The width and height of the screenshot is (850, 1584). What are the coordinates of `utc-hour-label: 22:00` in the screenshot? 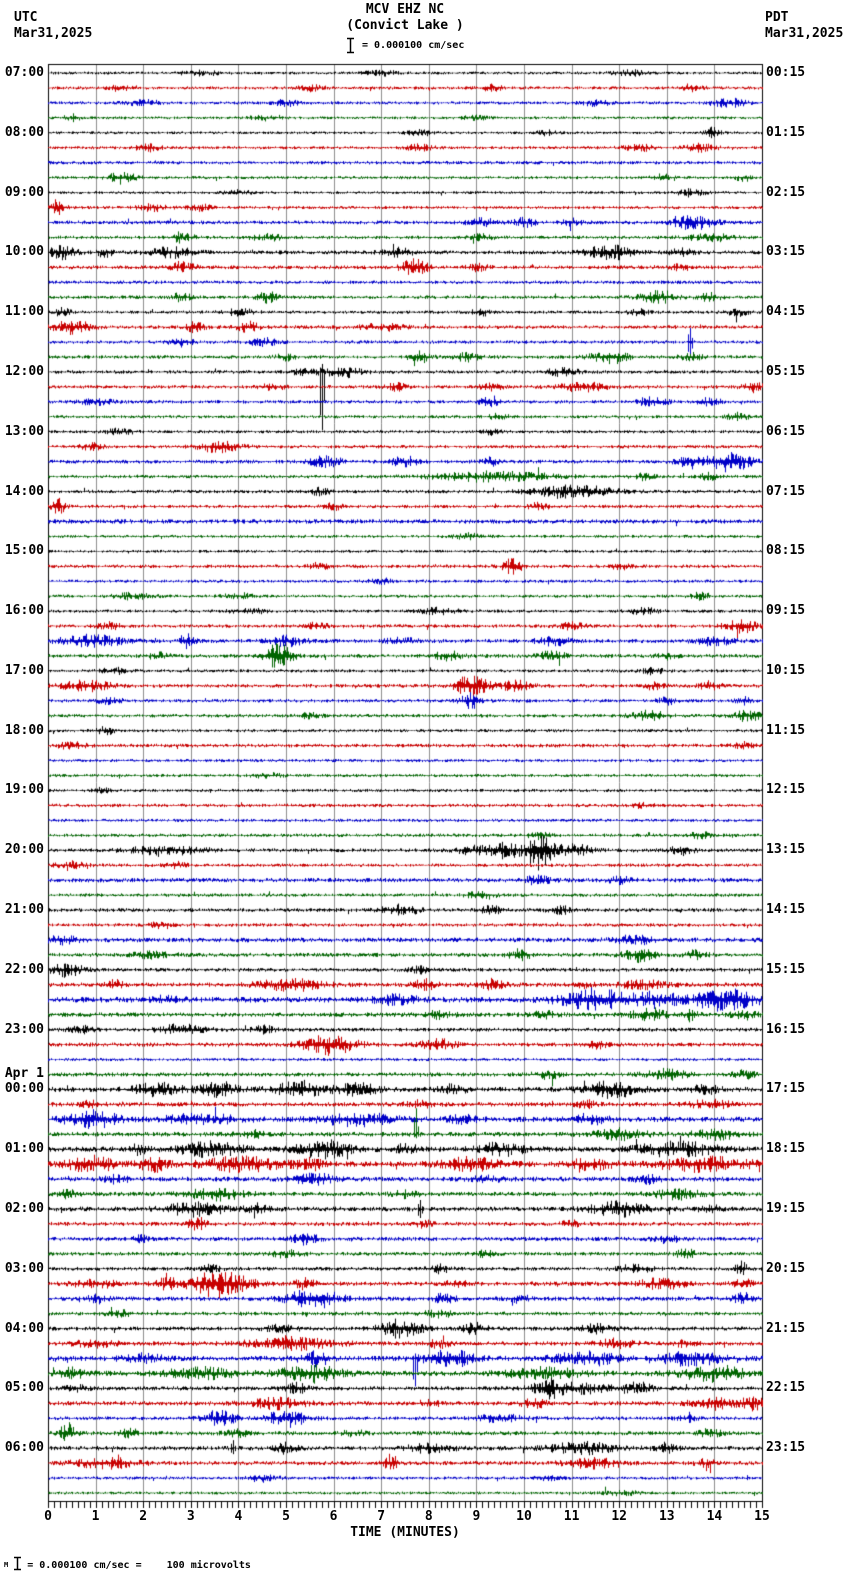 It's located at (24, 969).